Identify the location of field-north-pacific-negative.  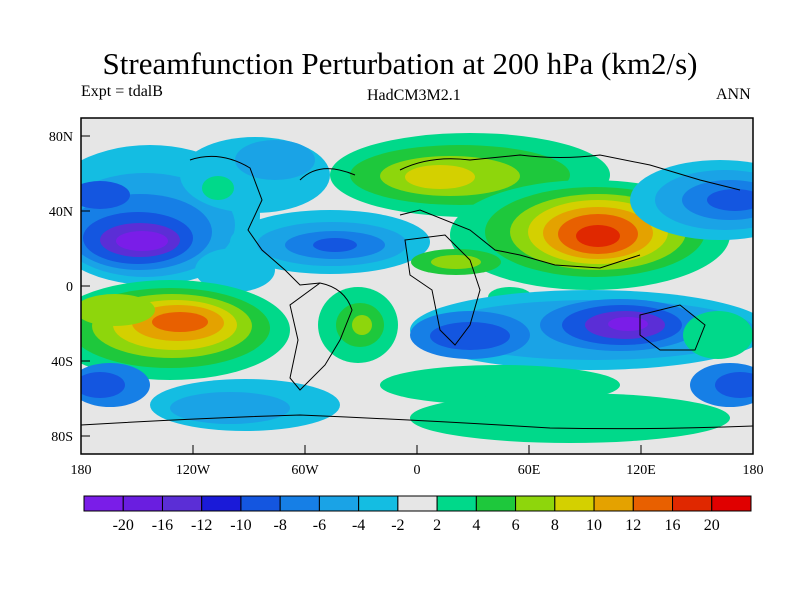
(205, 211).